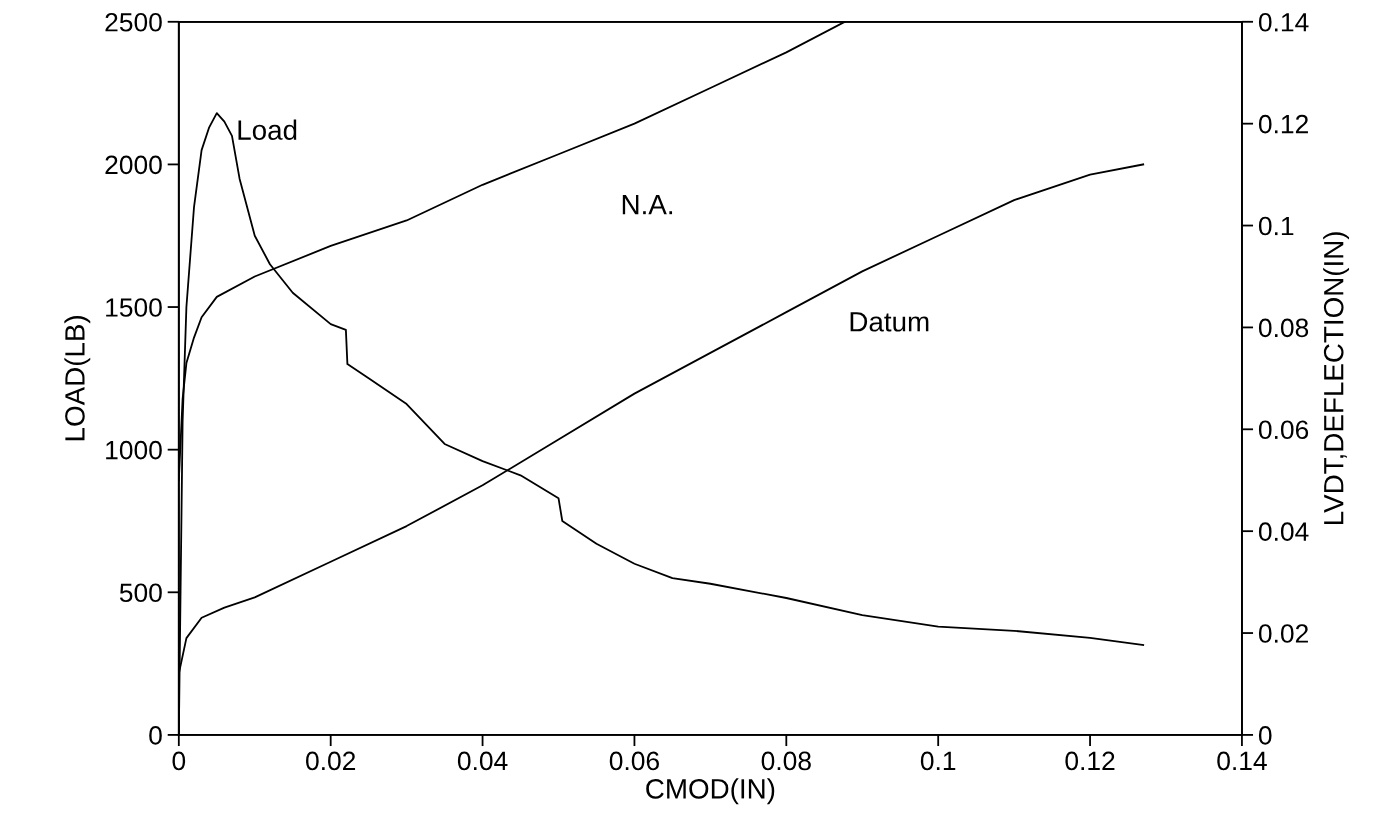 This screenshot has width=1397, height=838. Describe the element at coordinates (1265, 735) in the screenshot. I see `y2-tick-label: 0` at that location.